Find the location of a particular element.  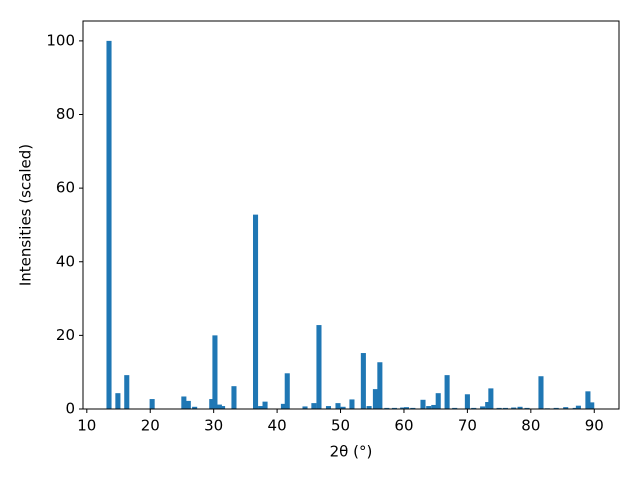

x-tick-label: 90 is located at coordinates (594, 426).